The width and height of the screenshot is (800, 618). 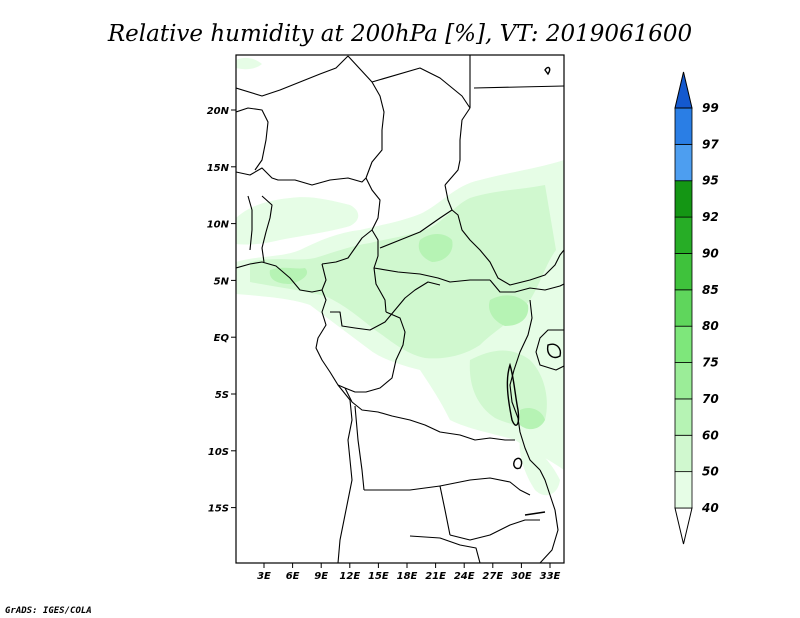 I want to click on lakes, so click(x=534, y=291).